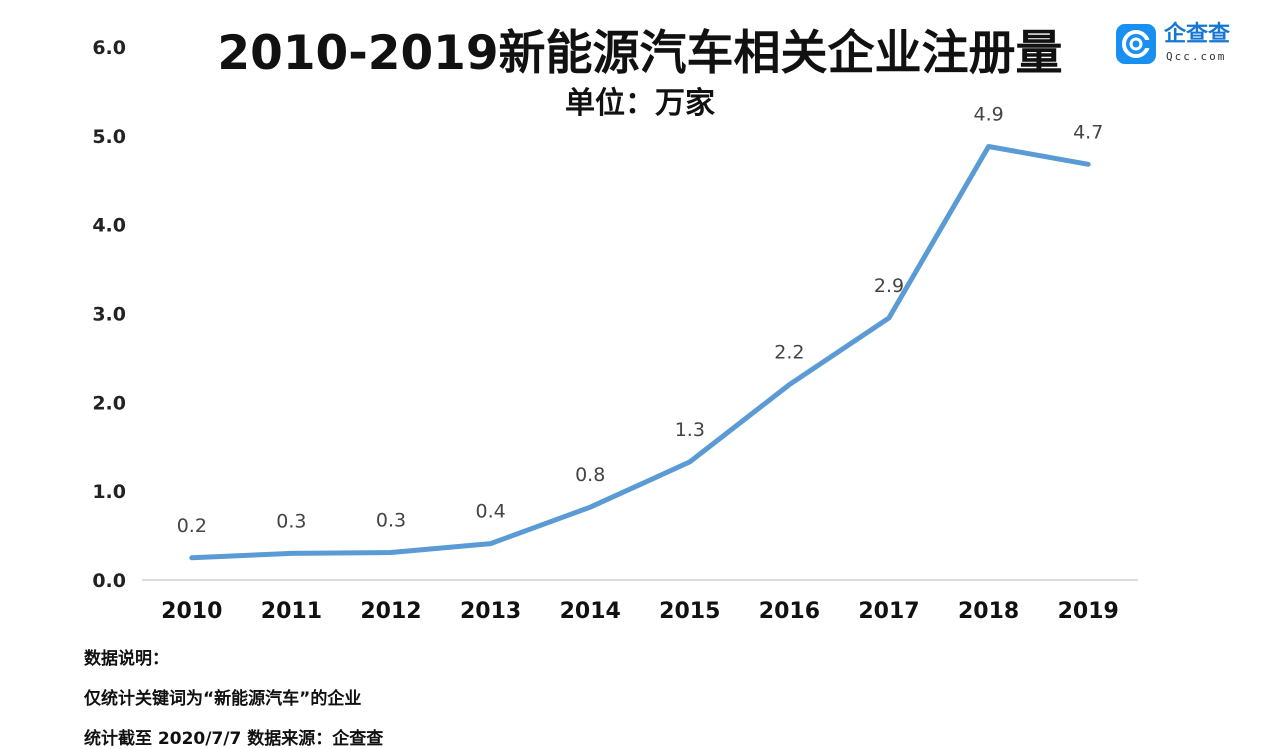 This screenshot has height=749, width=1266. Describe the element at coordinates (888, 611) in the screenshot. I see `x-tick-label: 2017` at that location.